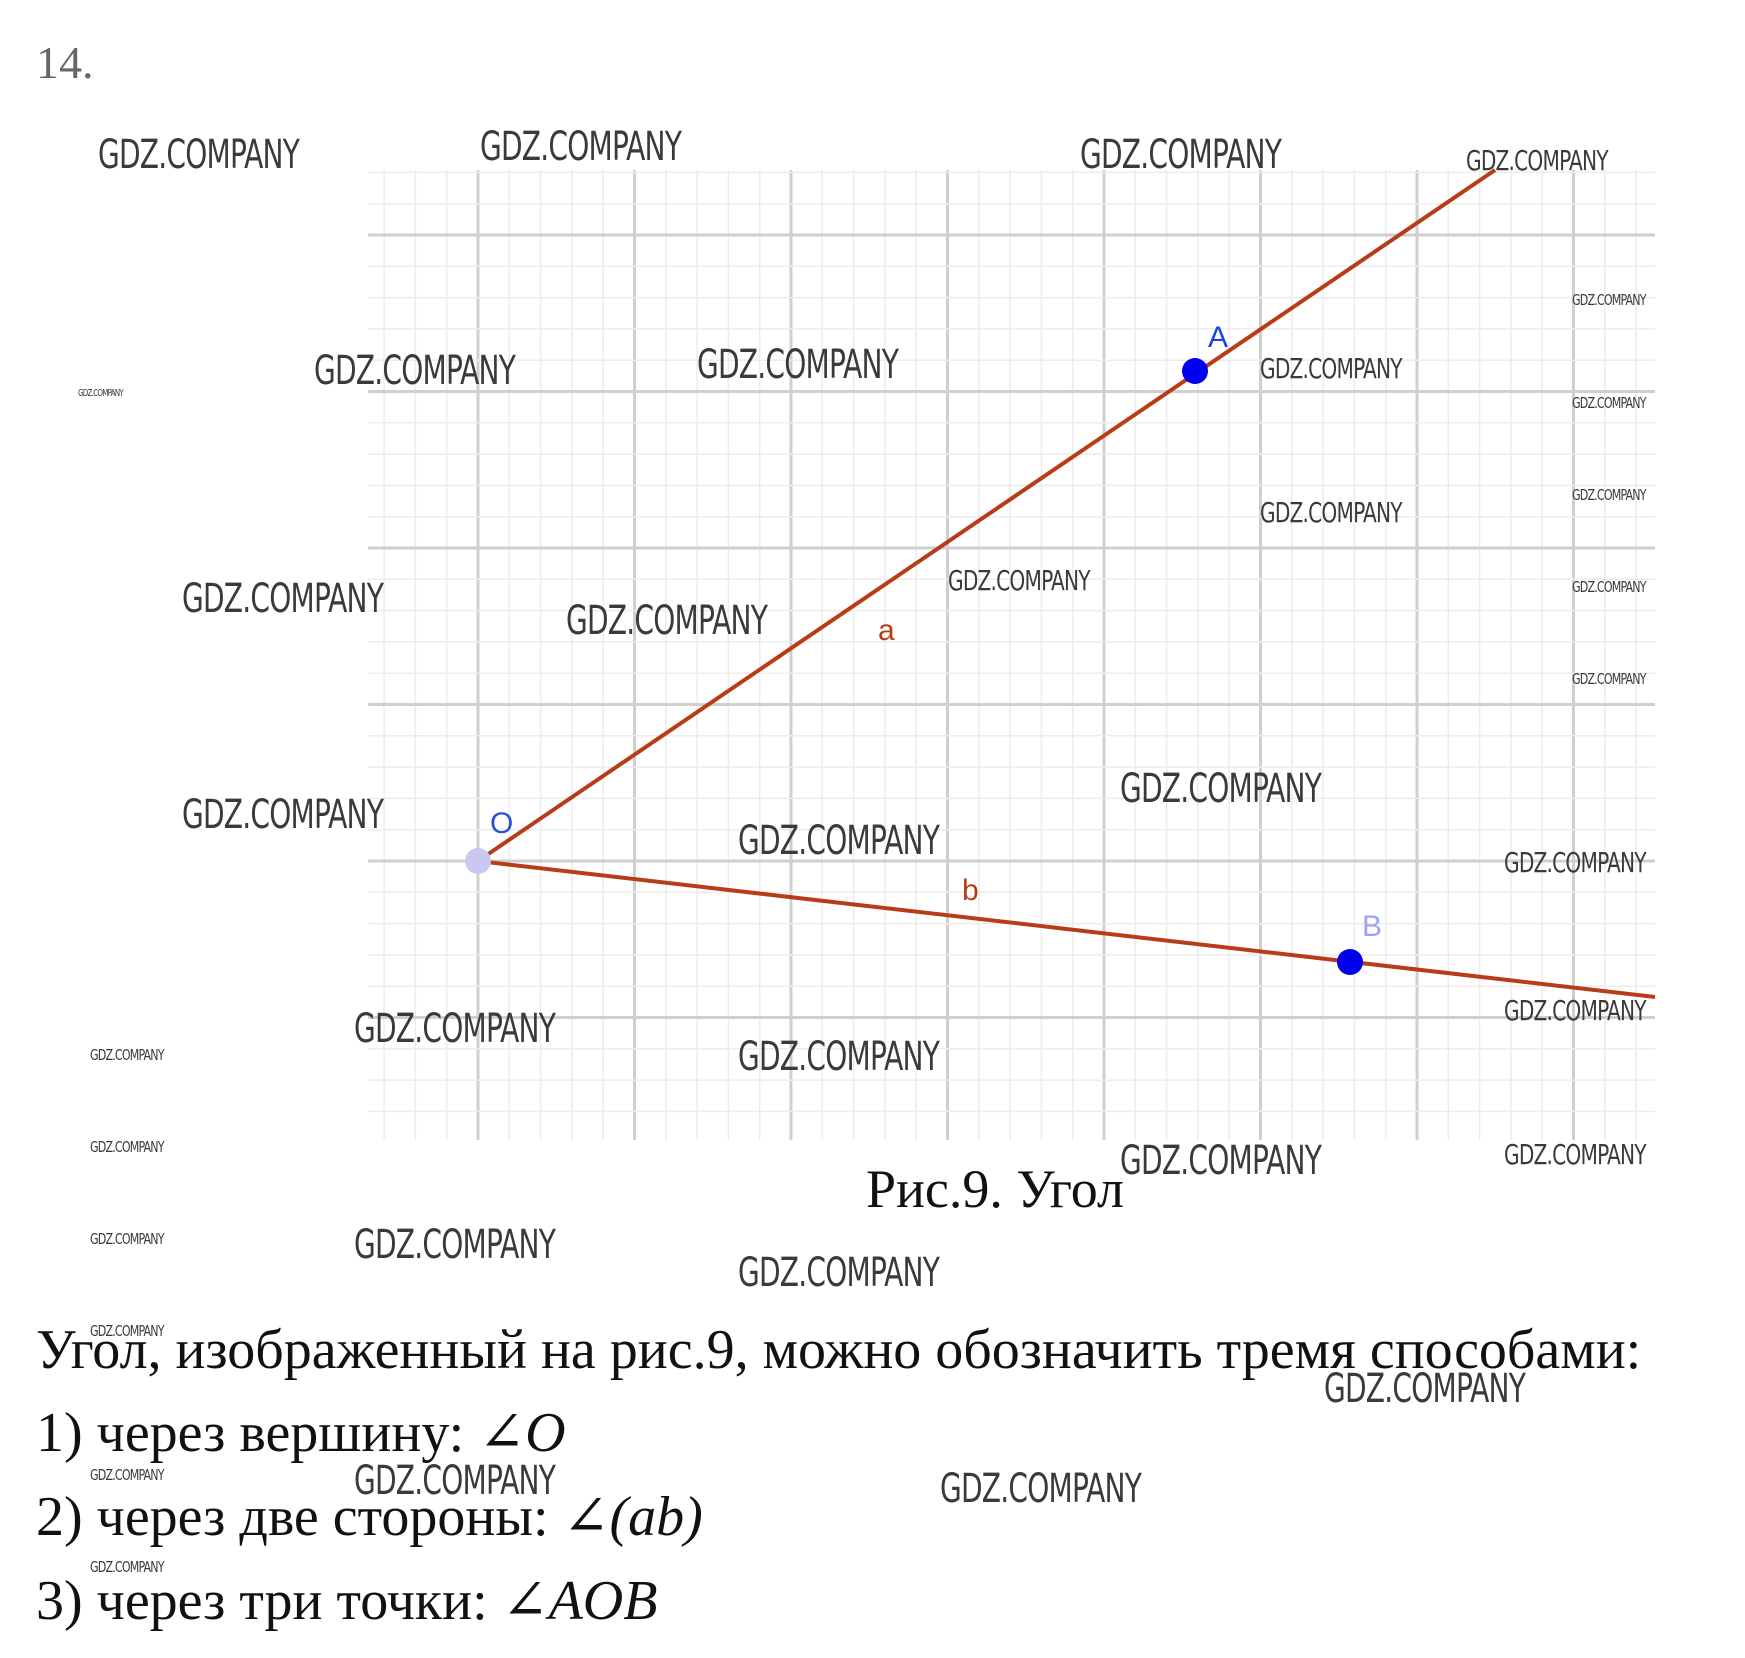 The image size is (1745, 1658). I want to click on way-3-math: ∠AOB, so click(579, 1601).